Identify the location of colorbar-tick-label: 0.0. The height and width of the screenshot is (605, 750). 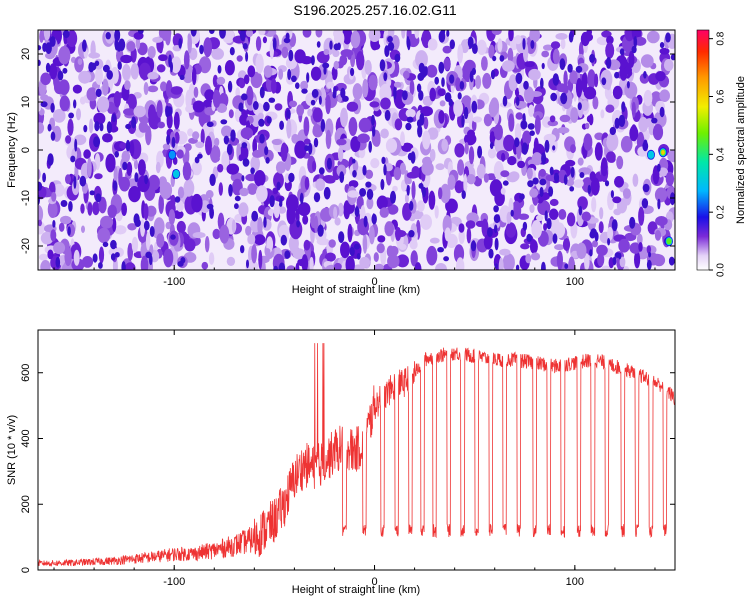
(720, 270).